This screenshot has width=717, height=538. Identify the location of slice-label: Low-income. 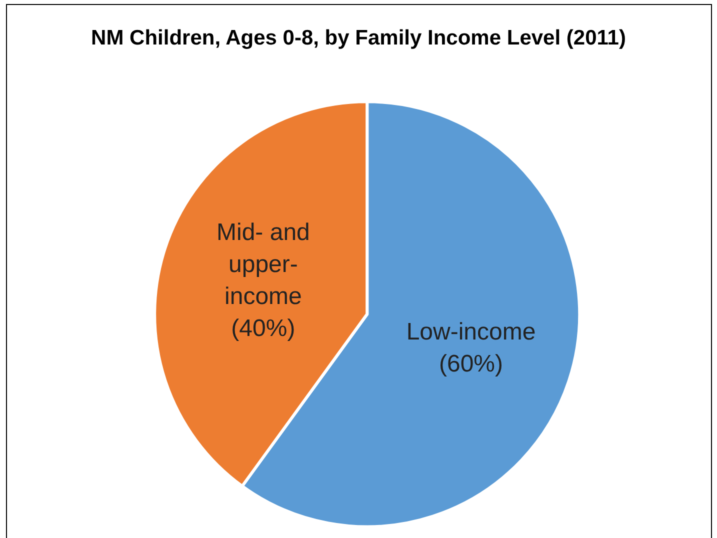
(471, 332).